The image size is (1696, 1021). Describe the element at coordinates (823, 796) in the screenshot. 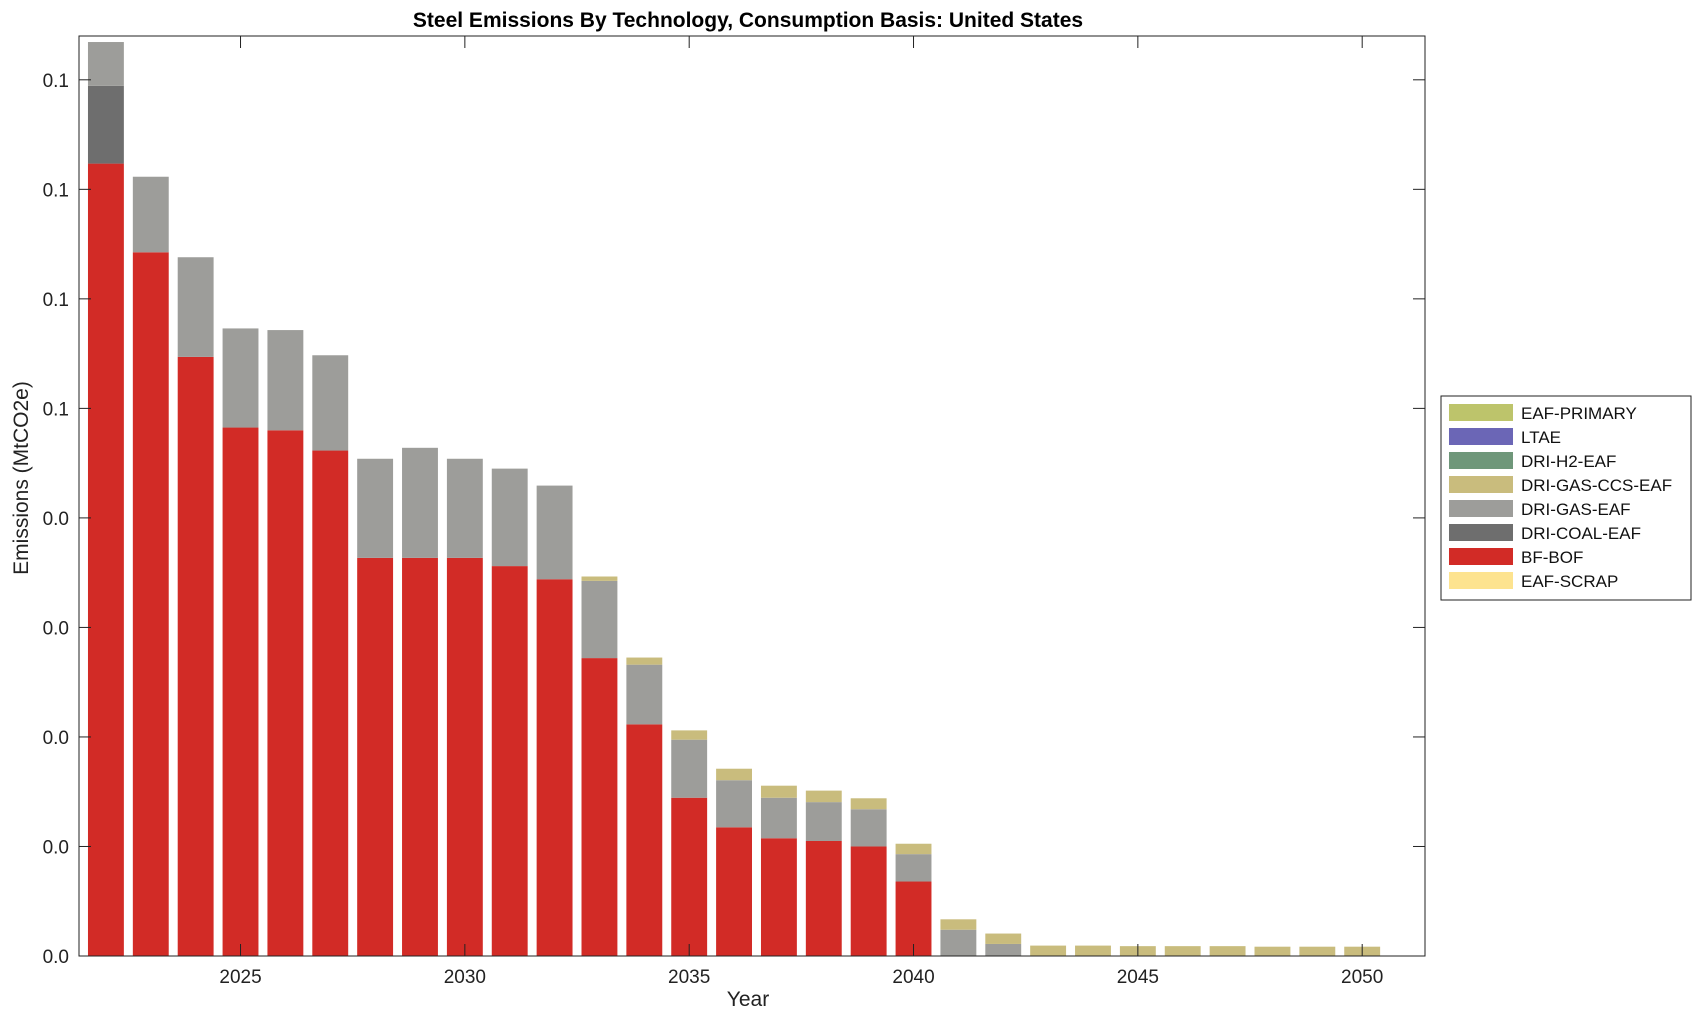

I see `bar-2038-dri-gas-ccs-eaf` at that location.